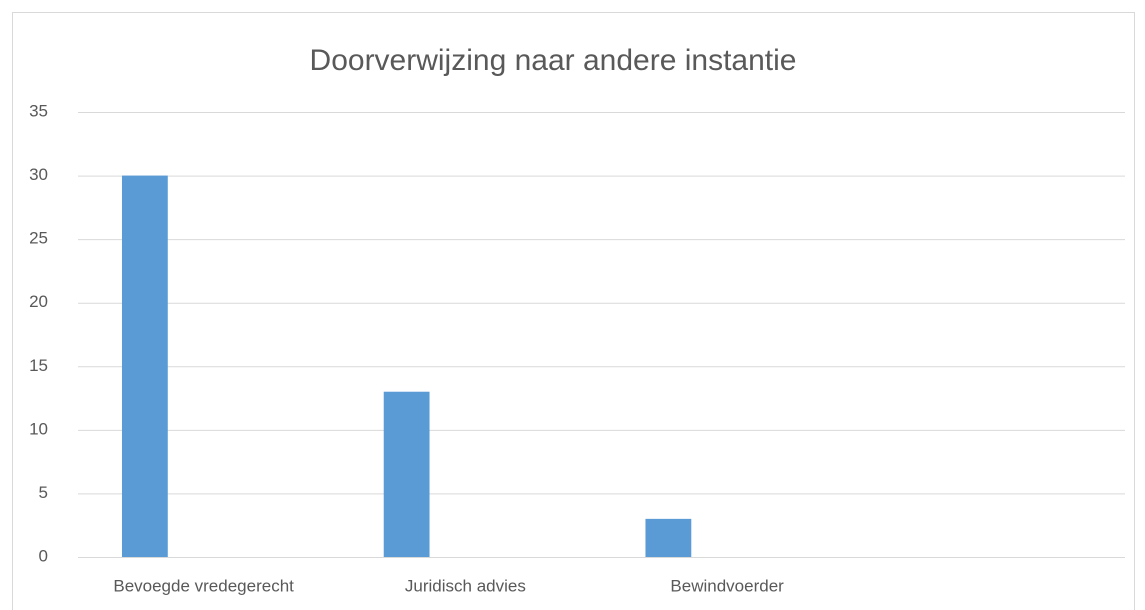  I want to click on x-tick-label: Juridisch advies, so click(465, 585).